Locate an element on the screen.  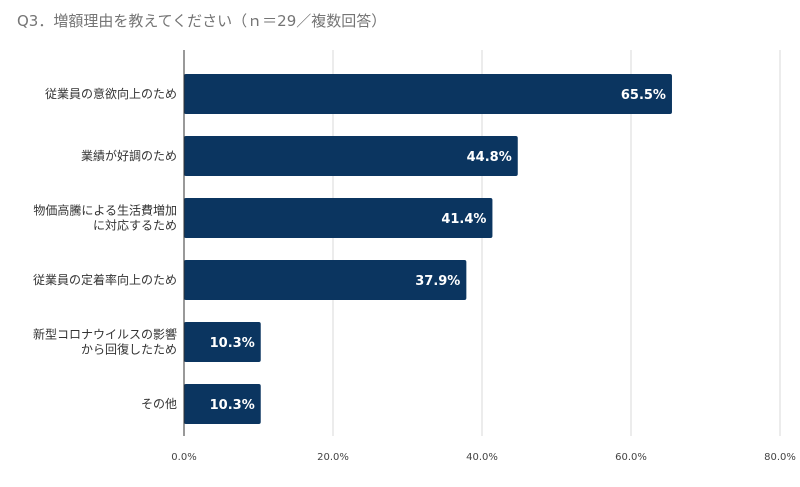
x-tick-label: 80.0% is located at coordinates (780, 457).